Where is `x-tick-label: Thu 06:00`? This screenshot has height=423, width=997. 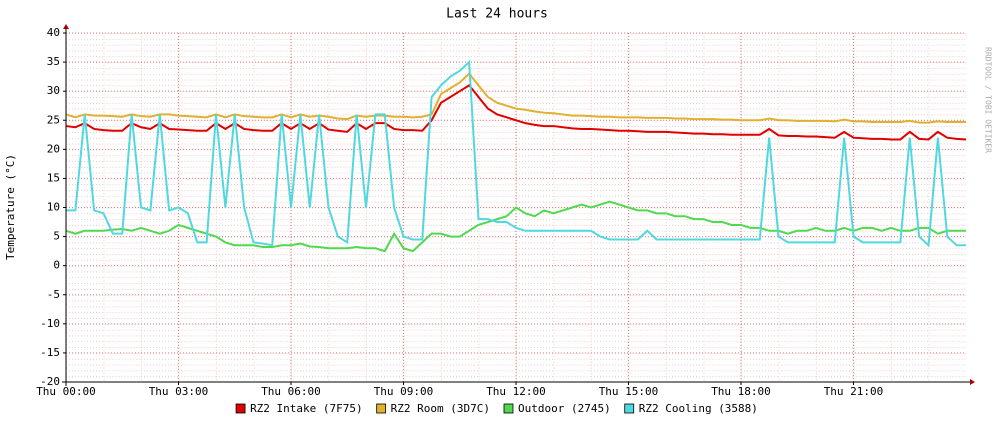
x-tick-label: Thu 06:00 is located at coordinates (291, 391).